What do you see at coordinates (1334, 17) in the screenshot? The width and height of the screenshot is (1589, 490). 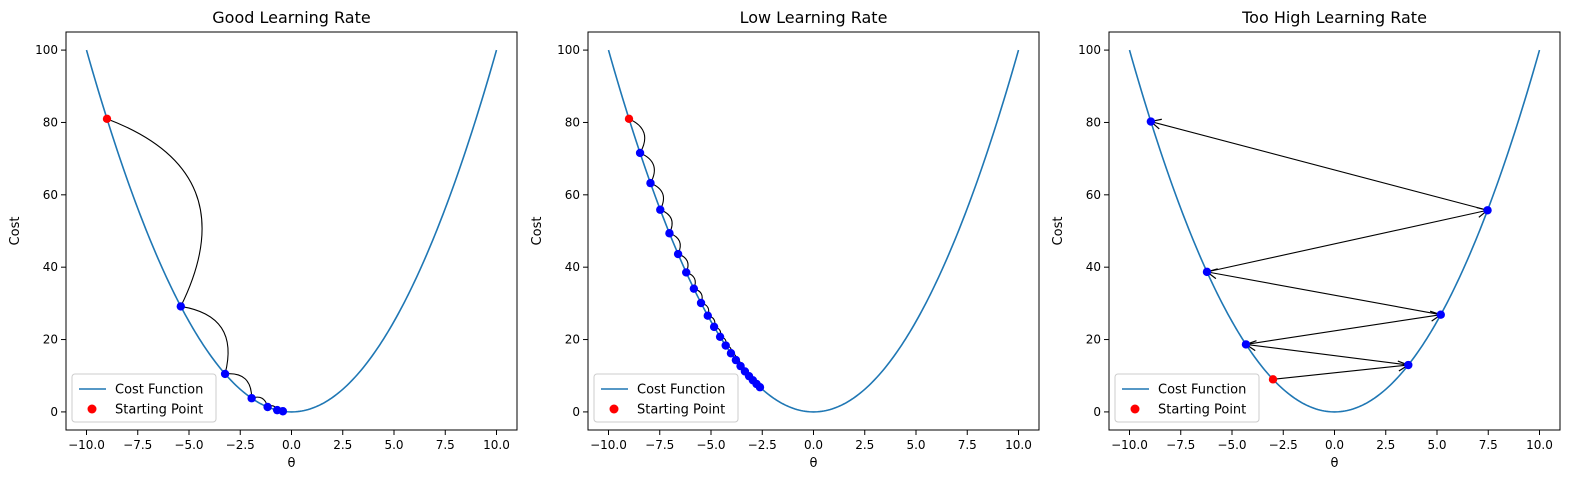 I see `chart-title: Too High Learning Rate` at bounding box center [1334, 17].